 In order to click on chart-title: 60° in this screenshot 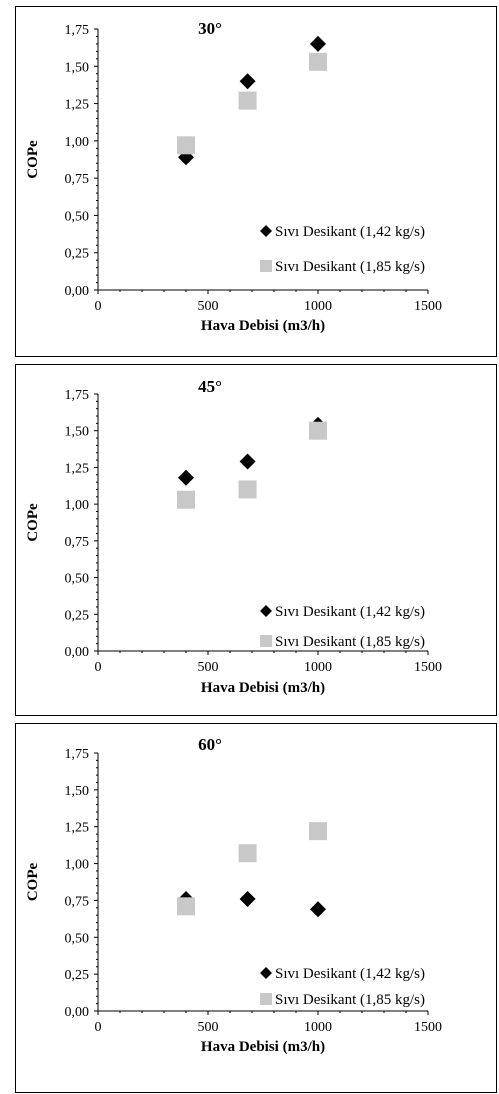, I will do `click(210, 744)`.